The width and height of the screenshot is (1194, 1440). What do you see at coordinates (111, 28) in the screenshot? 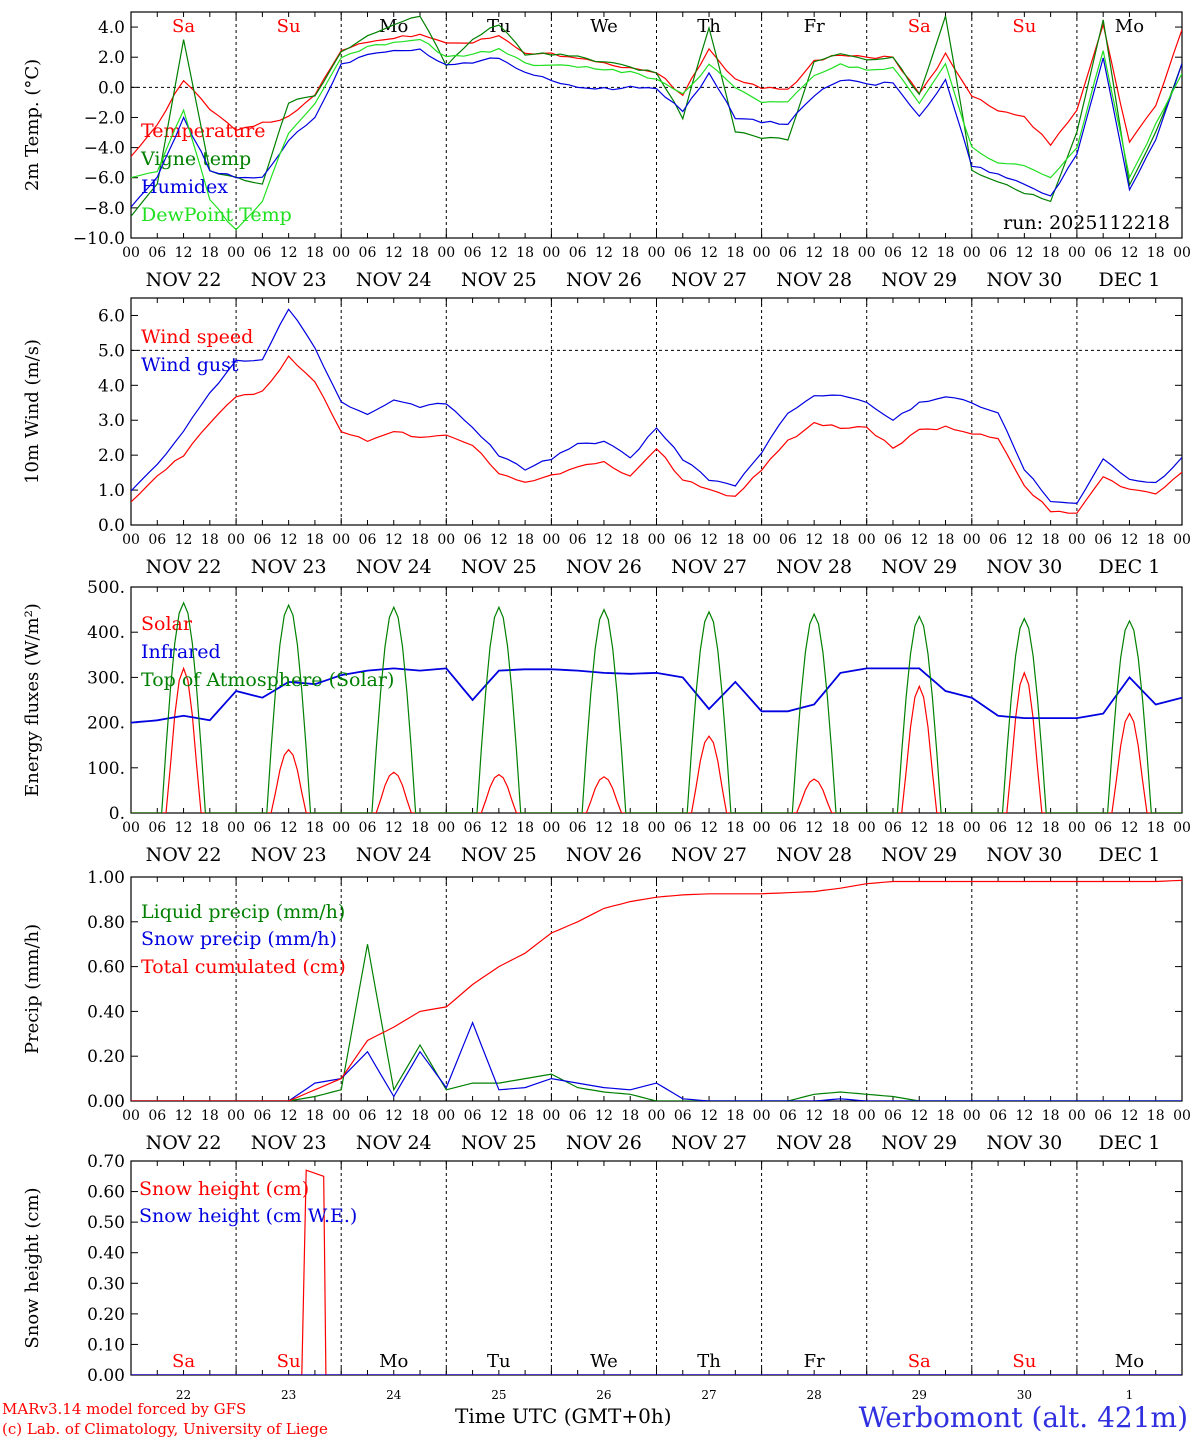
I see `y-tick-label: 4.0` at bounding box center [111, 28].